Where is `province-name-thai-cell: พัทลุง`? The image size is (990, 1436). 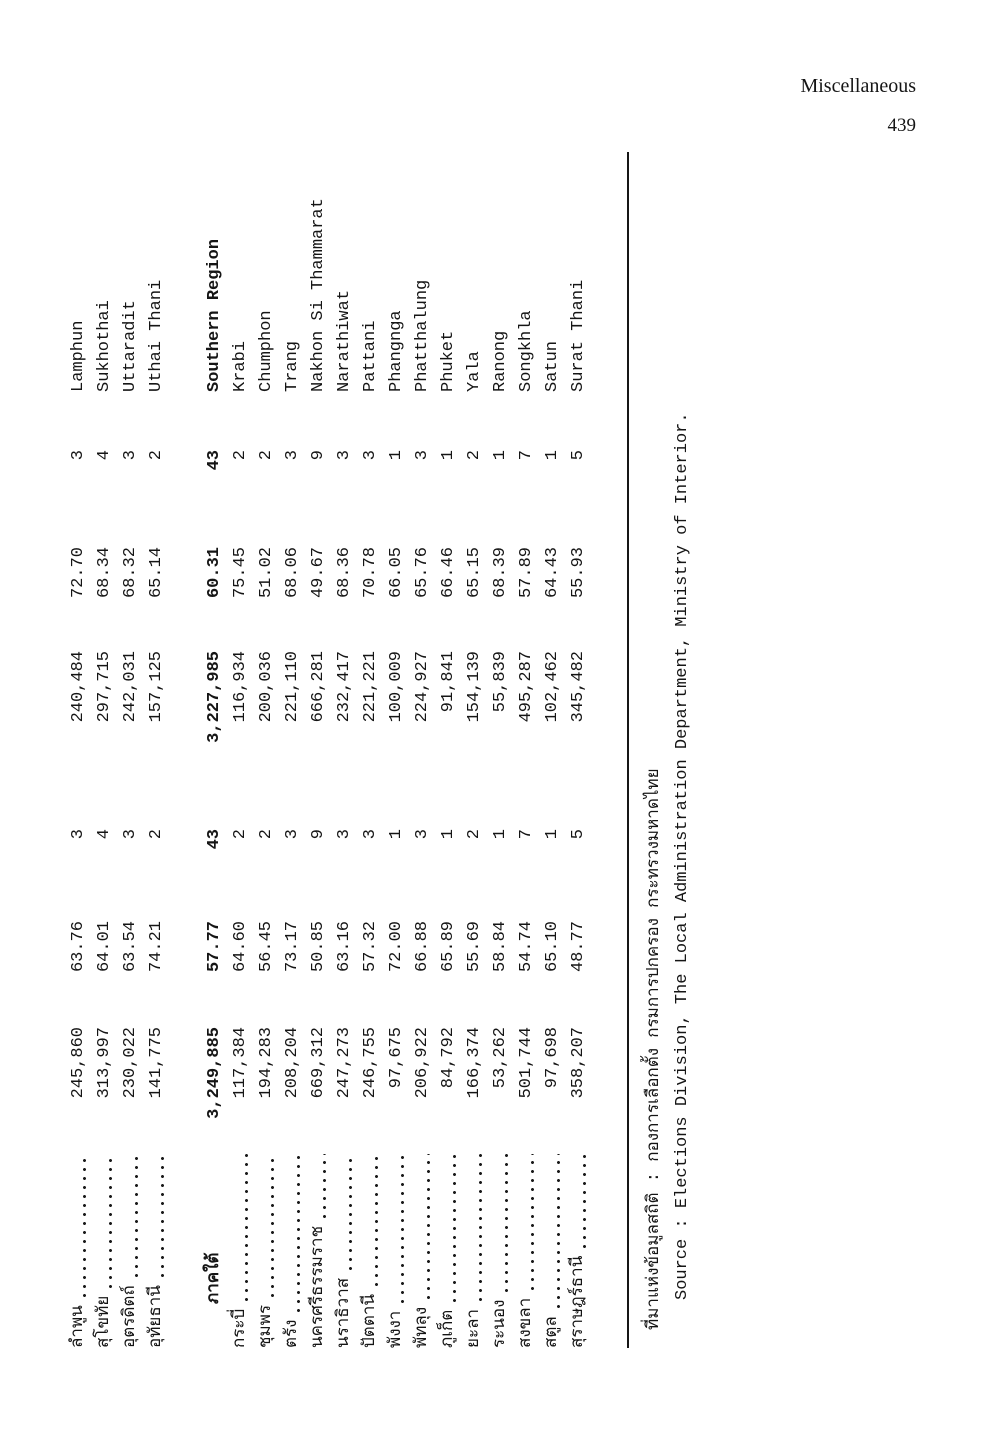 province-name-thai-cell: พัทลุง is located at coordinates (420, 1248).